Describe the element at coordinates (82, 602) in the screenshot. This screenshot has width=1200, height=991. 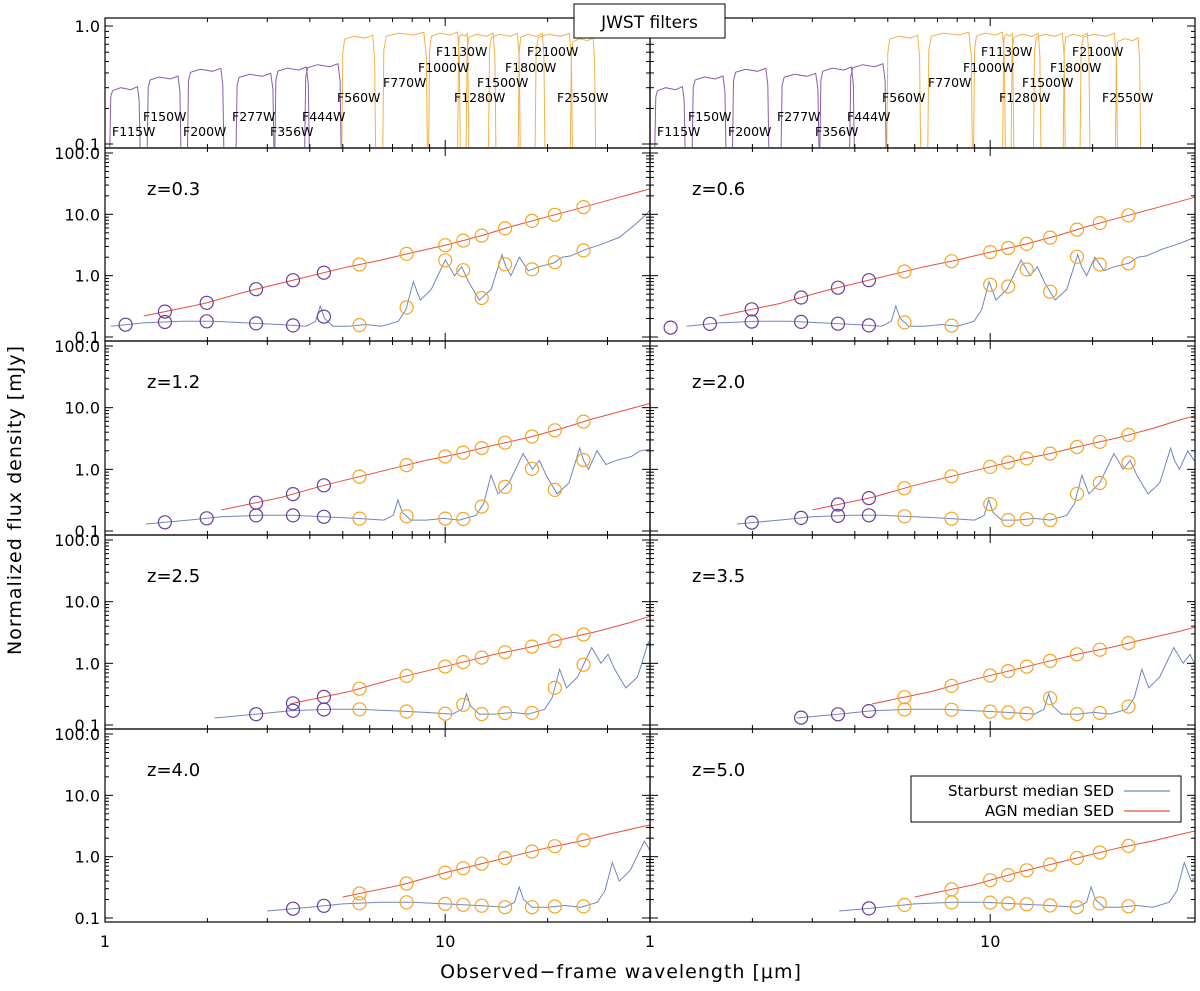
I see `y-tick-label: 10.0` at that location.